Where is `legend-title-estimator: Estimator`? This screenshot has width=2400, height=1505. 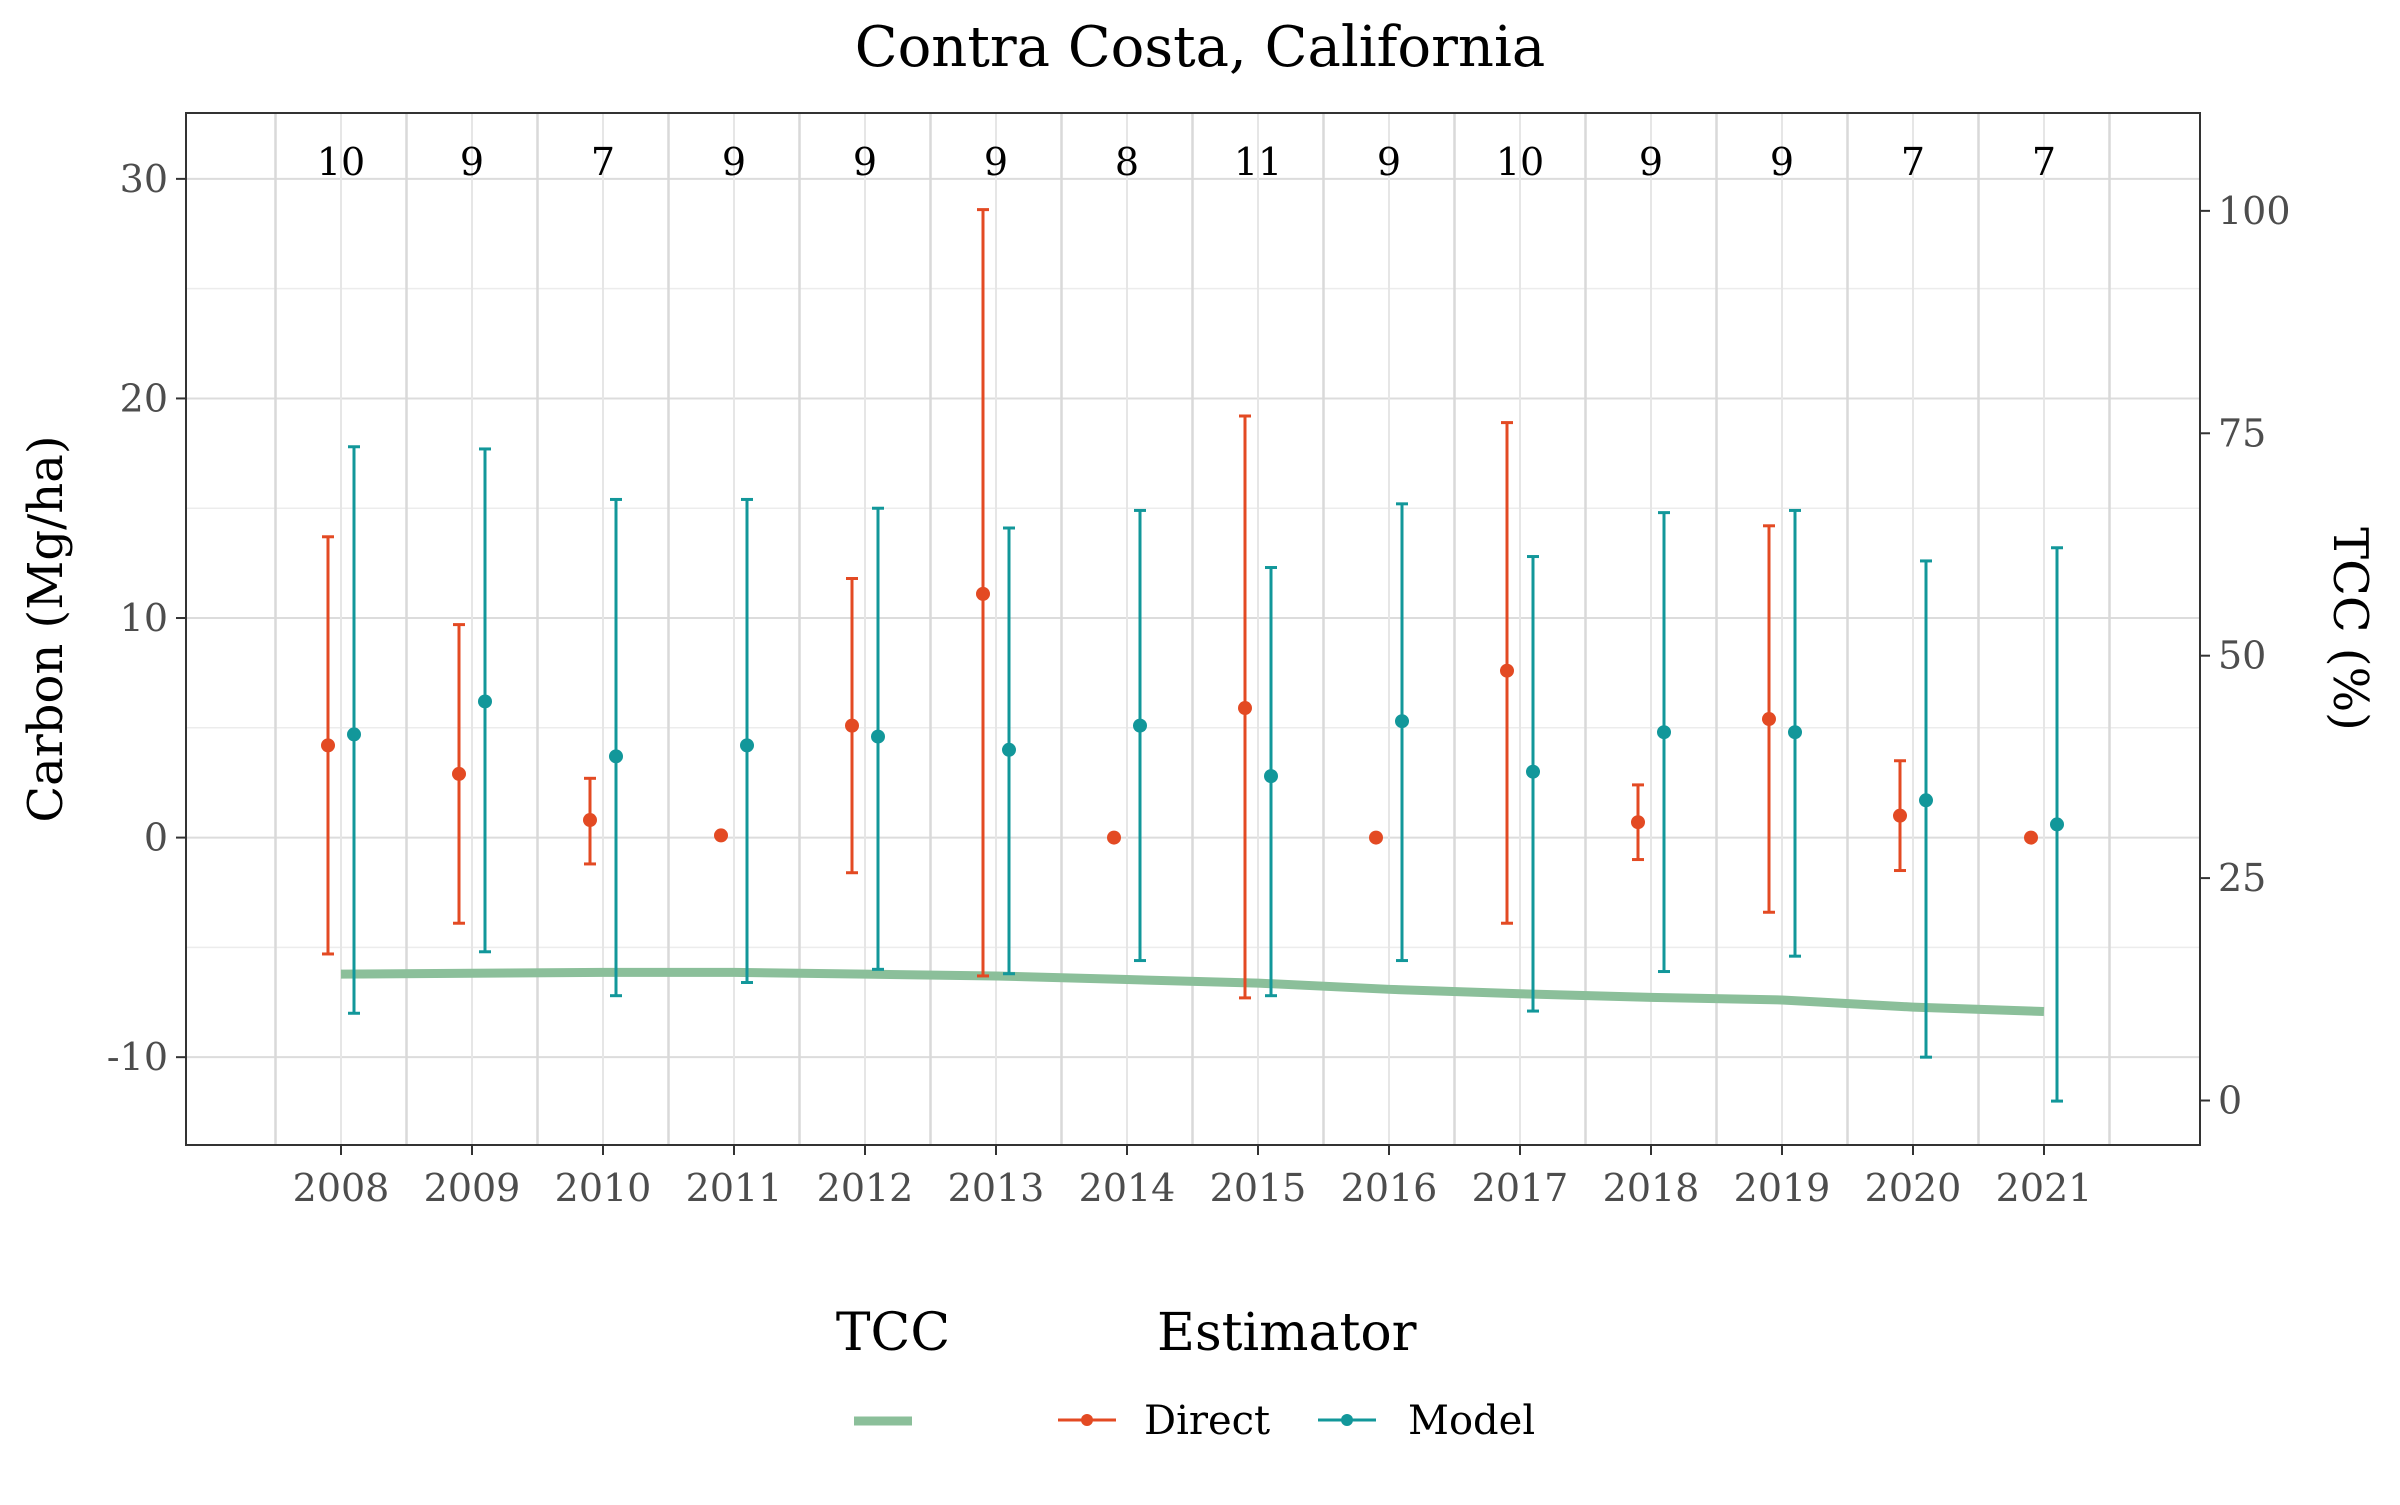
legend-title-estimator: Estimator is located at coordinates (1287, 1333).